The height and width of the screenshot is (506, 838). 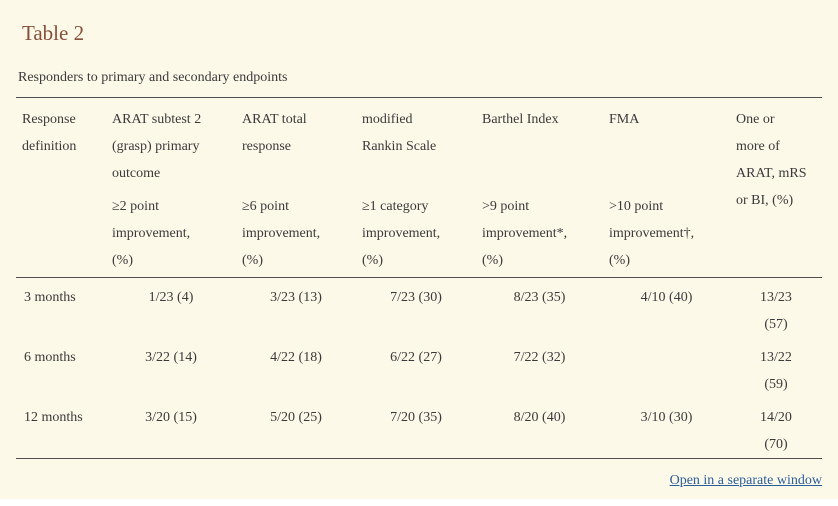 I want to click on open-separate-window-link: Open in a separate window, so click(x=745, y=480).